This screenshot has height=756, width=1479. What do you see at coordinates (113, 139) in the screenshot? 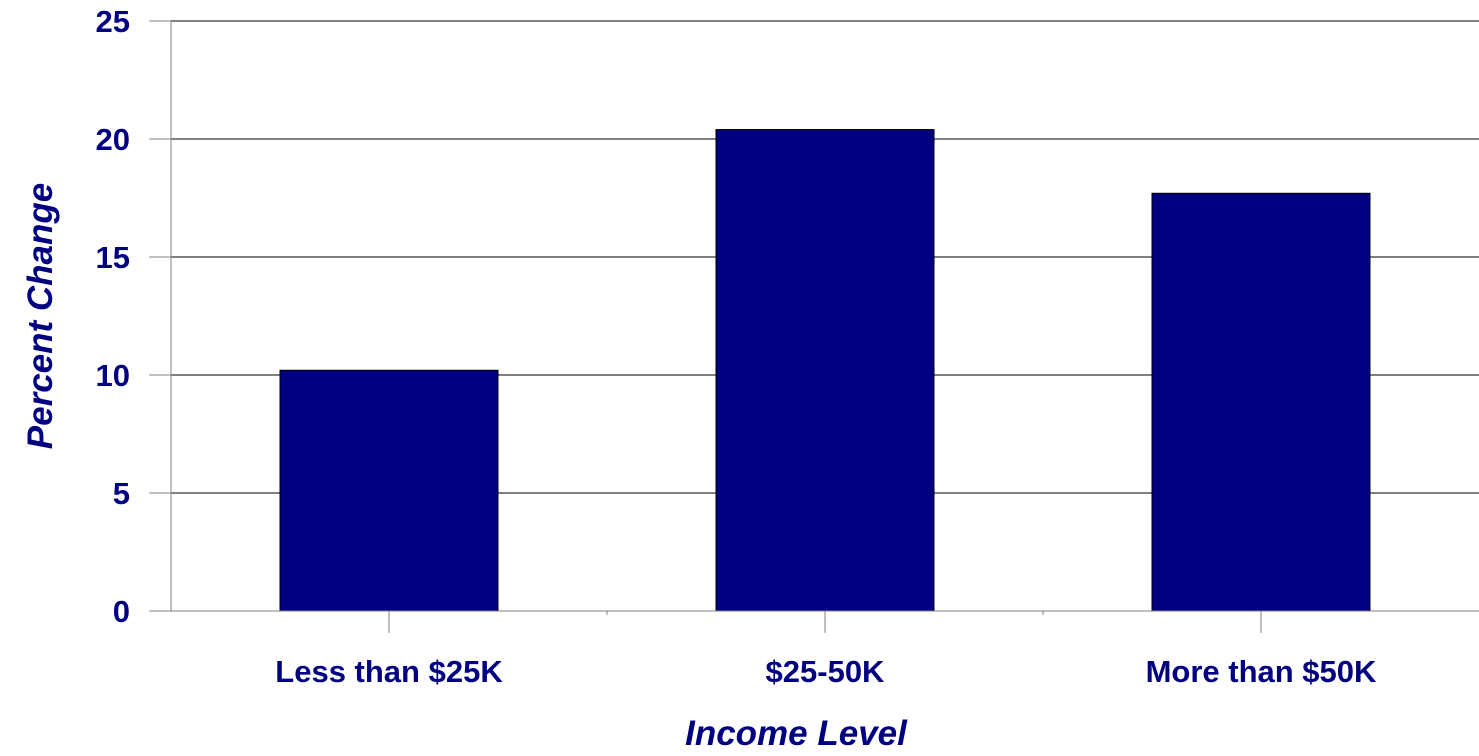
I see `y-tick-label: 20` at bounding box center [113, 139].